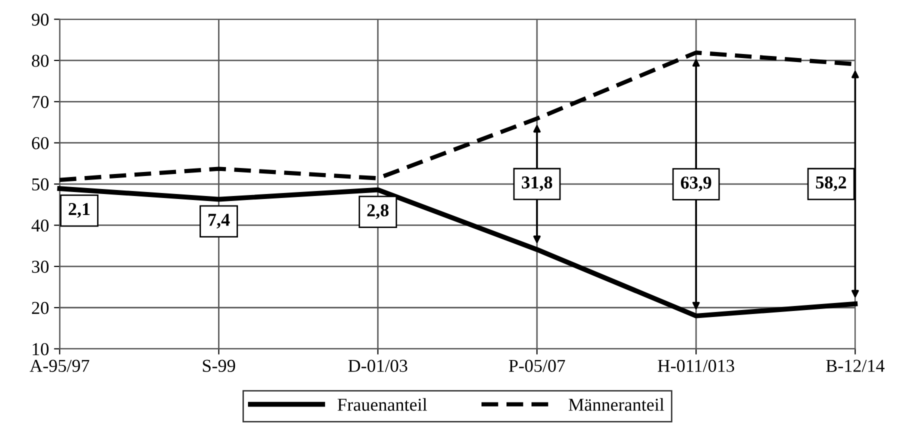 This screenshot has width=904, height=428. What do you see at coordinates (60, 366) in the screenshot?
I see `x-tick-label: A-95/97` at bounding box center [60, 366].